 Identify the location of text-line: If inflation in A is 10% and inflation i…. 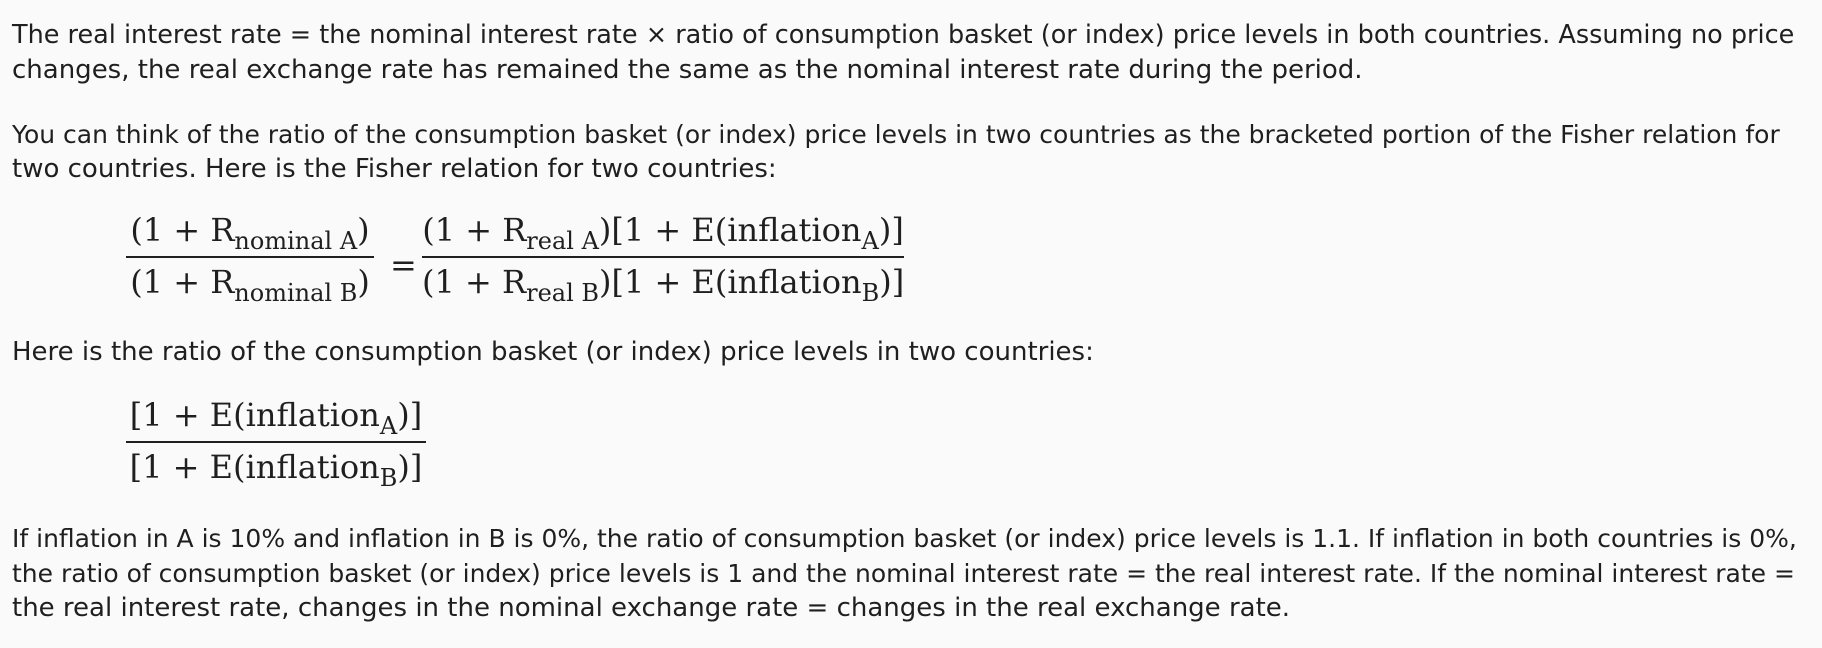
(904, 538).